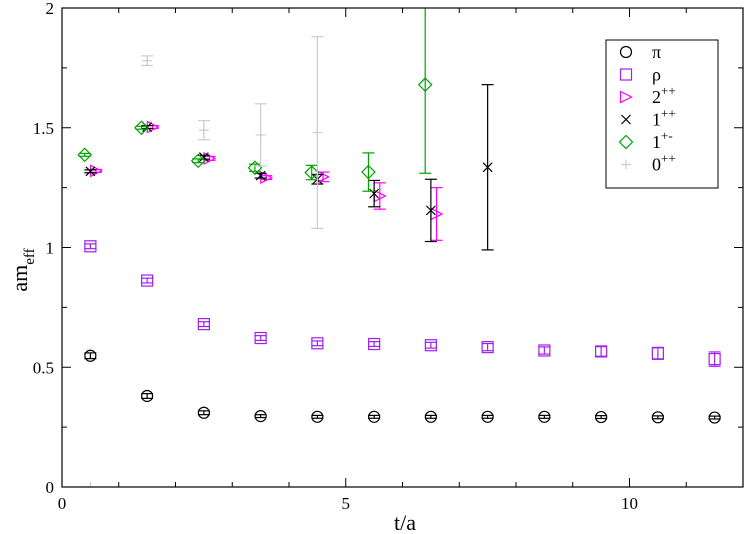 This screenshot has height=534, width=747. Describe the element at coordinates (648, 118) in the screenshot. I see `legend-entry: 1++` at that location.